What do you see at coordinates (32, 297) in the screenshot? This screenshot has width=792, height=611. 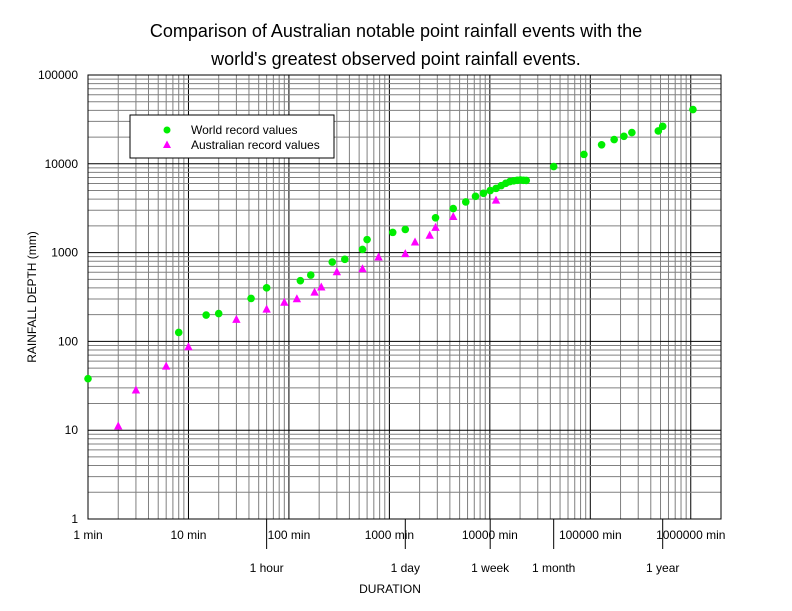 I see `y-axis-label: RAINFALL DEPTH (mm)` at bounding box center [32, 297].